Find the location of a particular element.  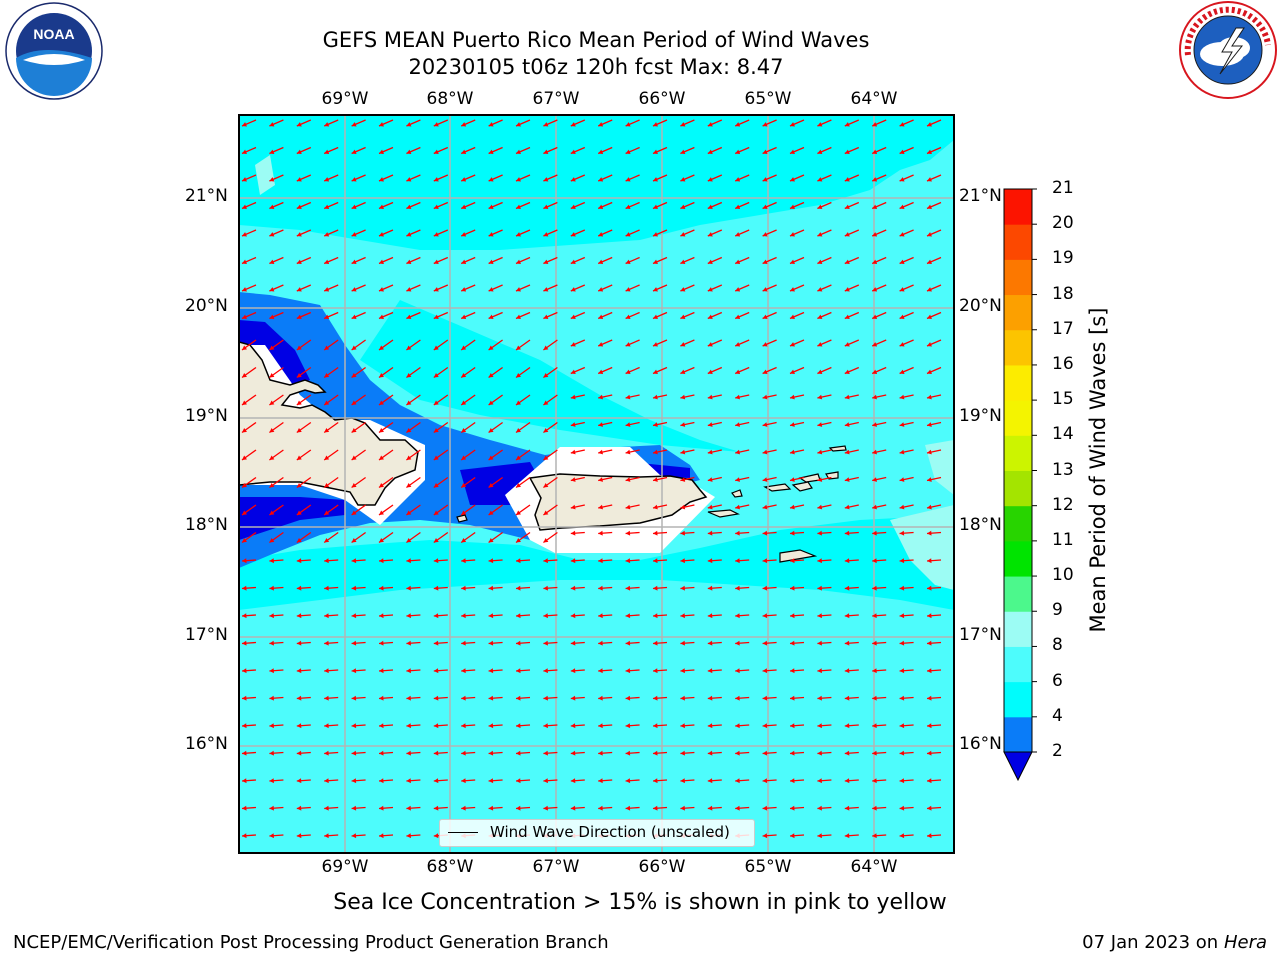

lat-label-right-19n: 19°N is located at coordinates (980, 416).